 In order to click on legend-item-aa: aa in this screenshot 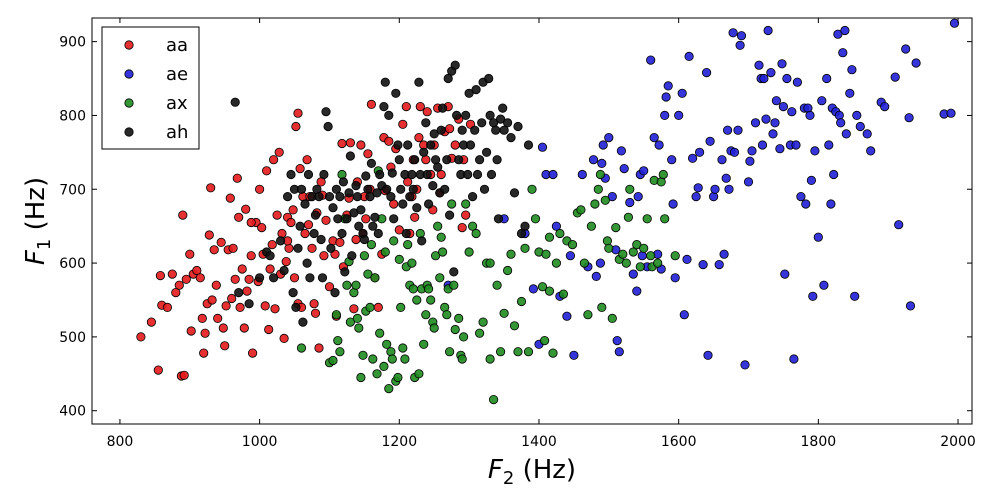, I will do `click(156, 45)`.